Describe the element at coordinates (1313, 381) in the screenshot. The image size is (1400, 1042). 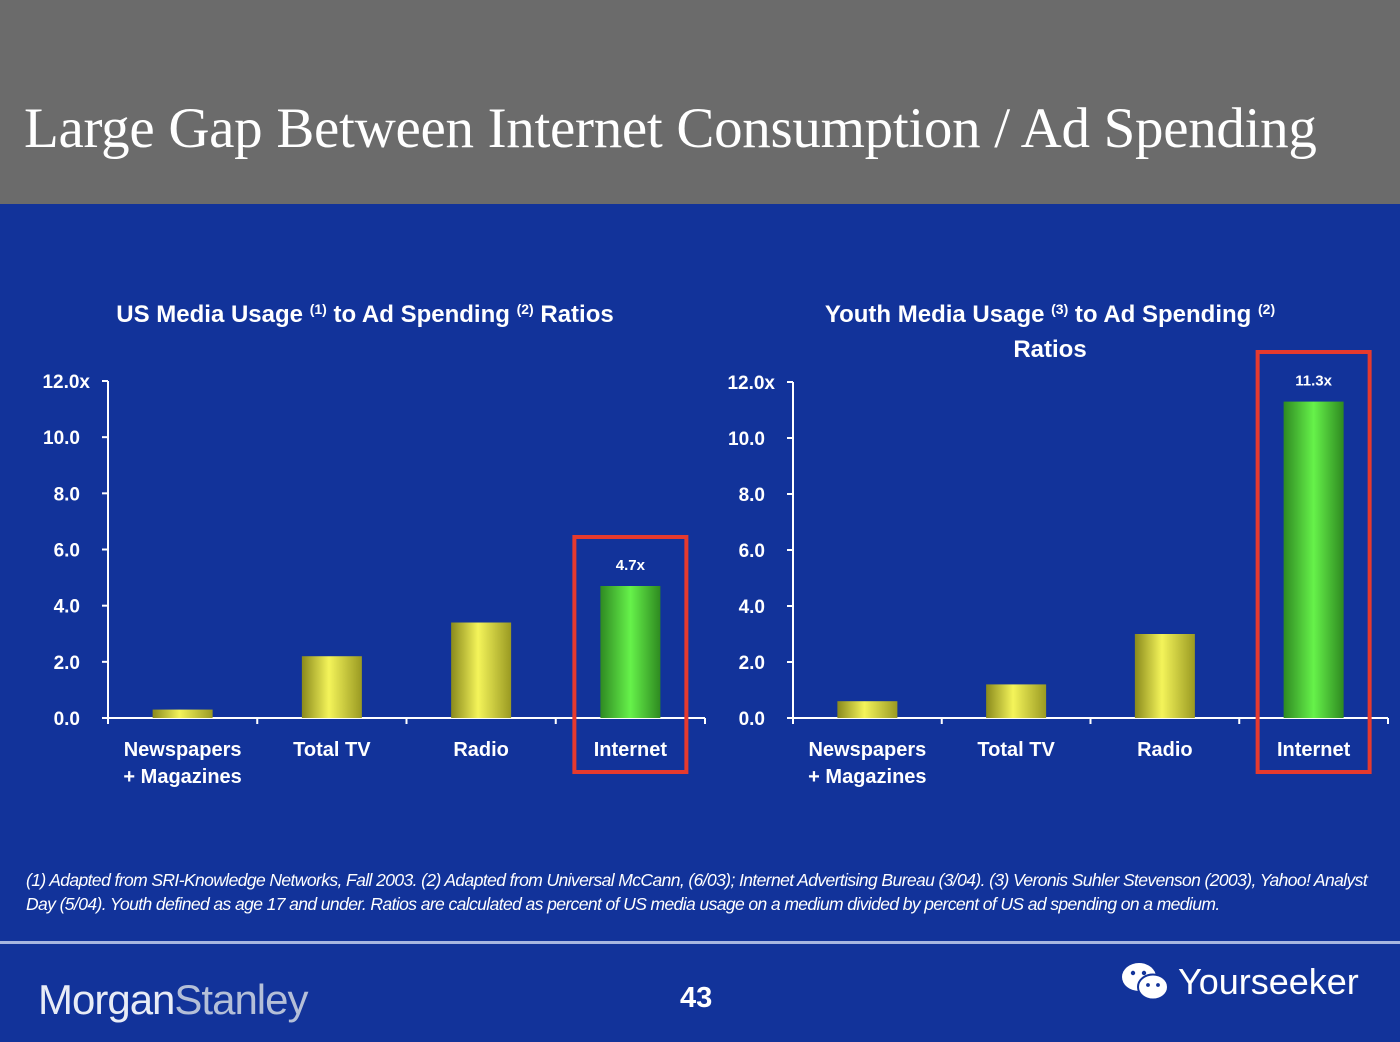
I see `data-label: 11.3x` at that location.